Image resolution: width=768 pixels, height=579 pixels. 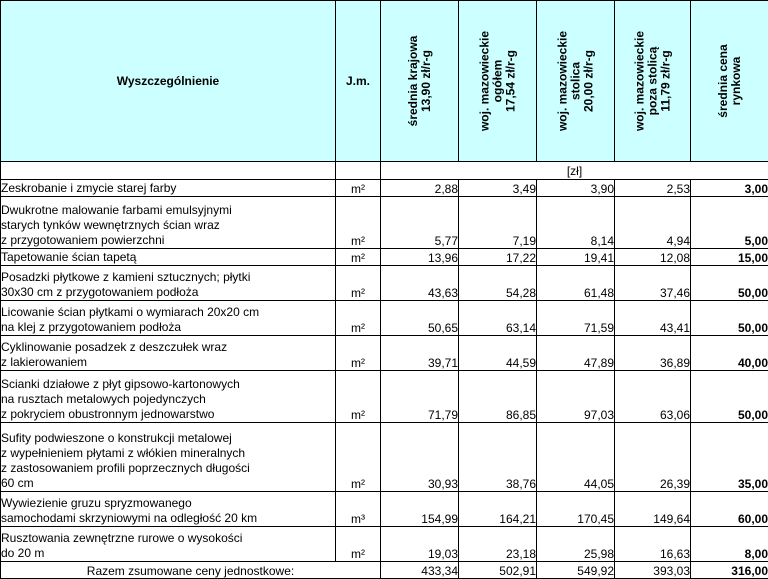 I want to click on header-text: średnia krajowa, so click(x=413, y=81).